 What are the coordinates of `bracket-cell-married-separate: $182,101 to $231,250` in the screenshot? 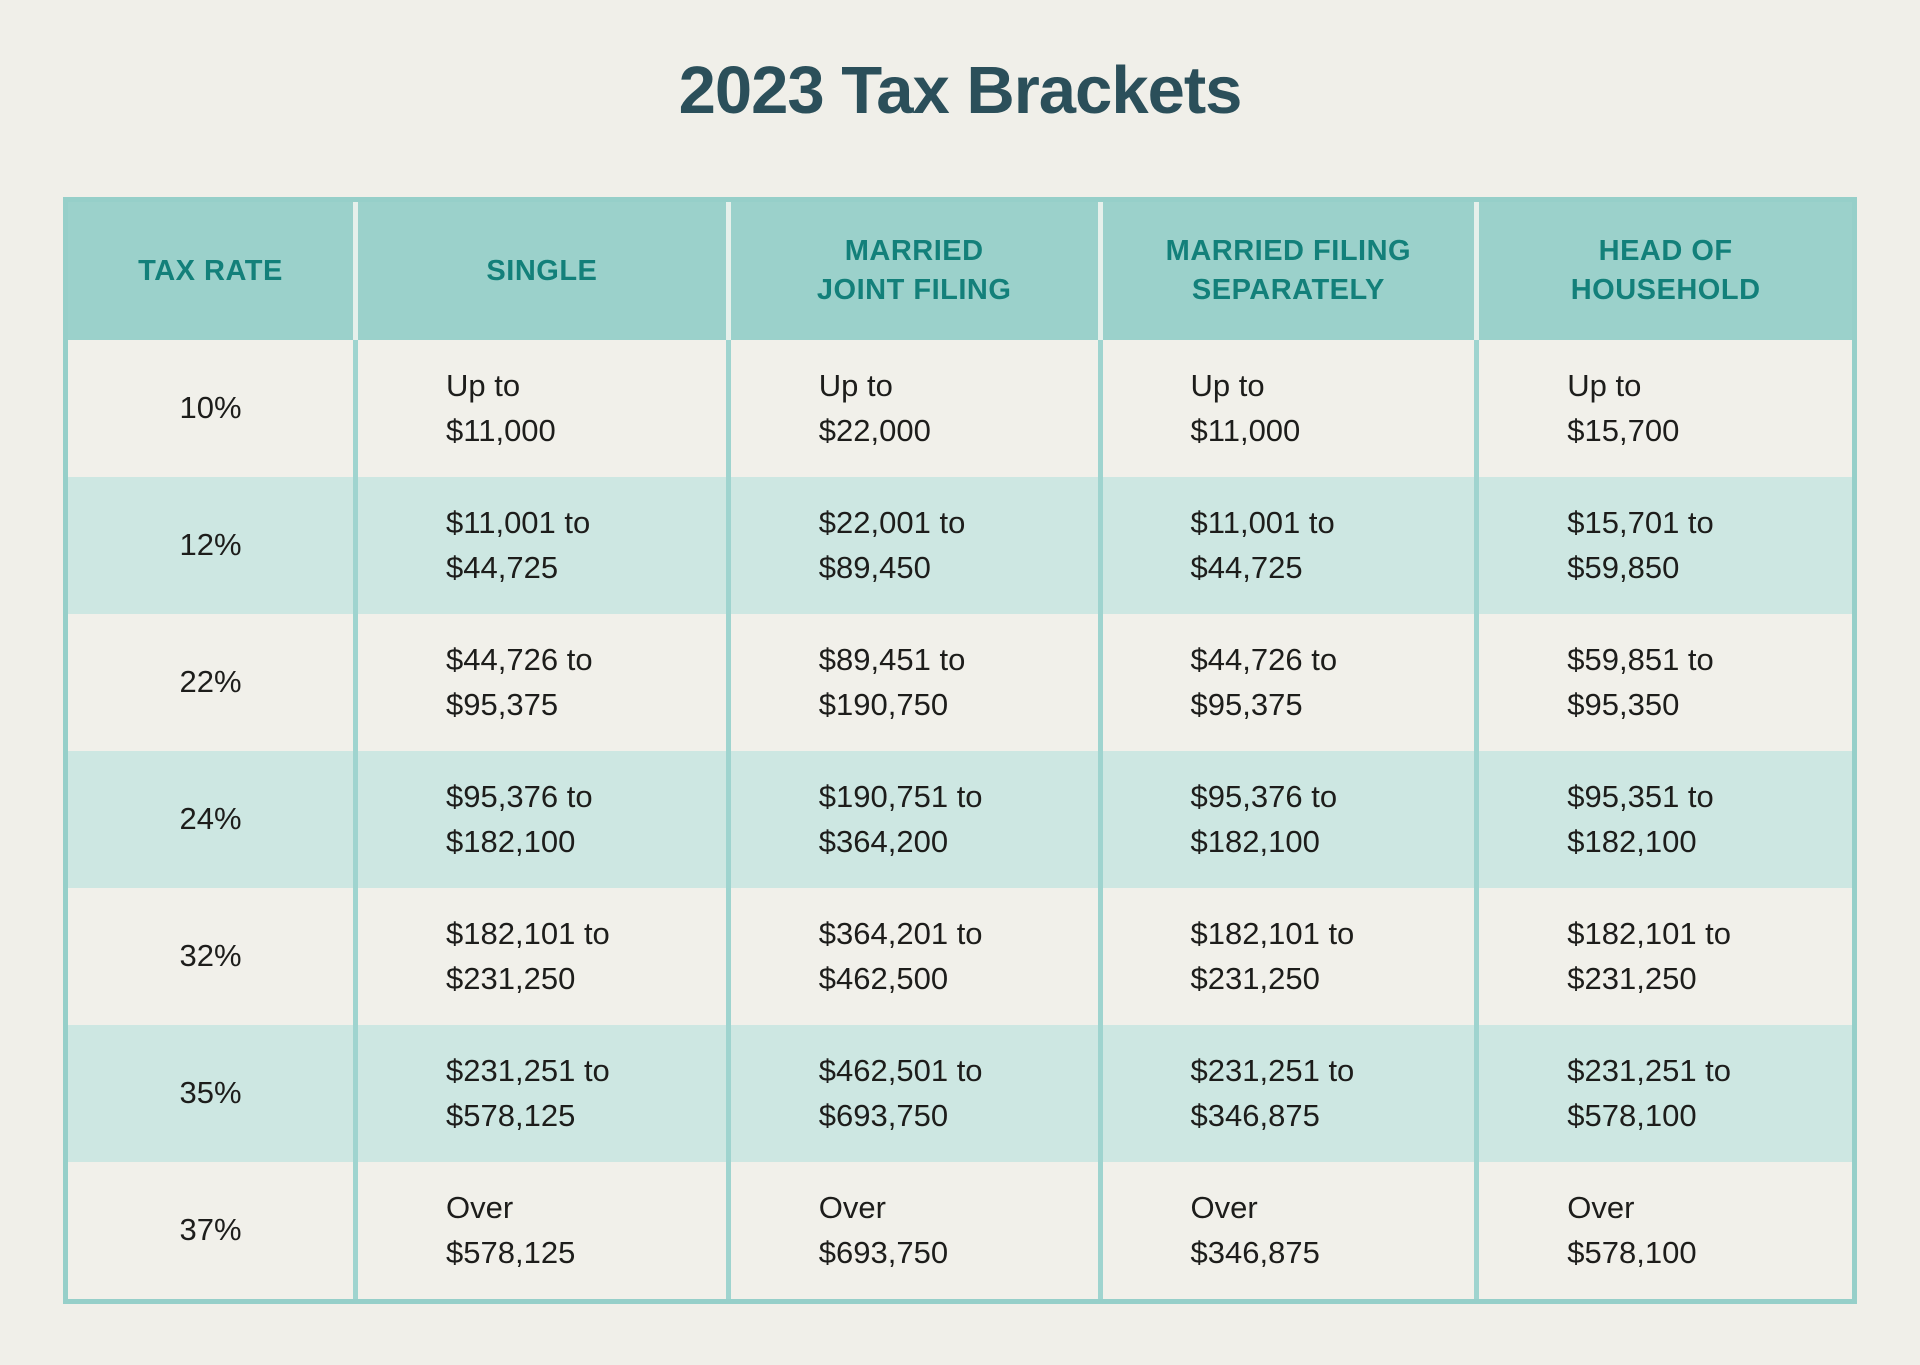 It's located at (1286, 956).